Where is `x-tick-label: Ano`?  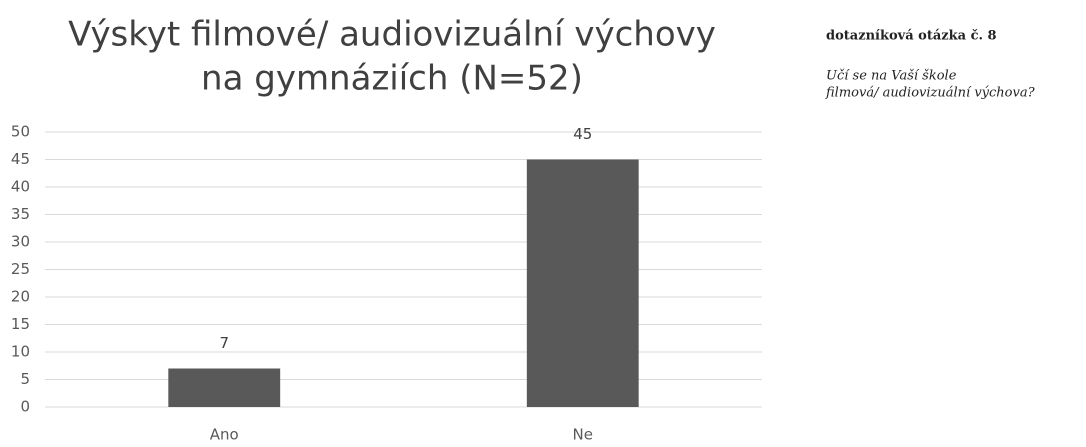
x-tick-label: Ano is located at coordinates (224, 435).